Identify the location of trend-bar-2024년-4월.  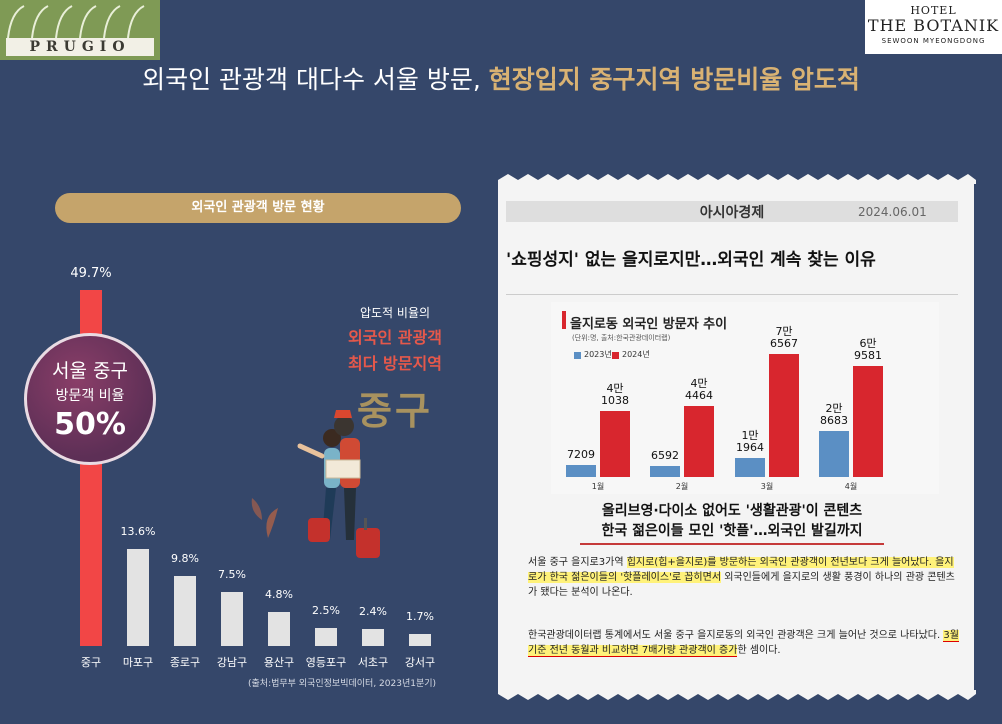
(868, 421).